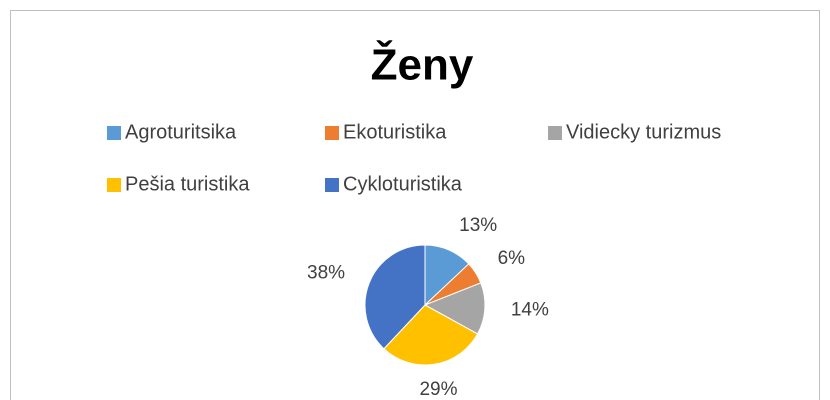 The image size is (830, 400). What do you see at coordinates (187, 184) in the screenshot?
I see `legend-label: Pešia turistika` at bounding box center [187, 184].